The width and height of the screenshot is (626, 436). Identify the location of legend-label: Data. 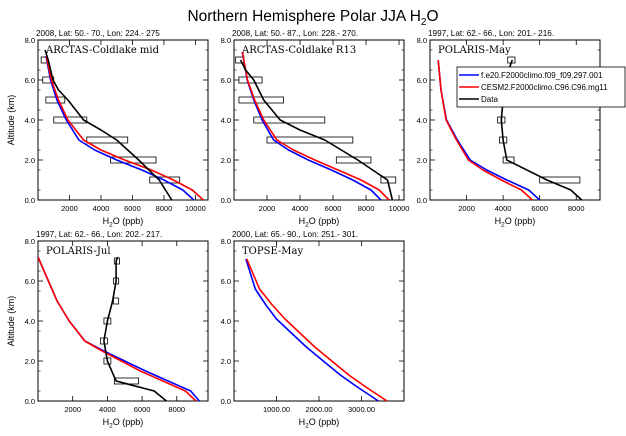
(489, 99).